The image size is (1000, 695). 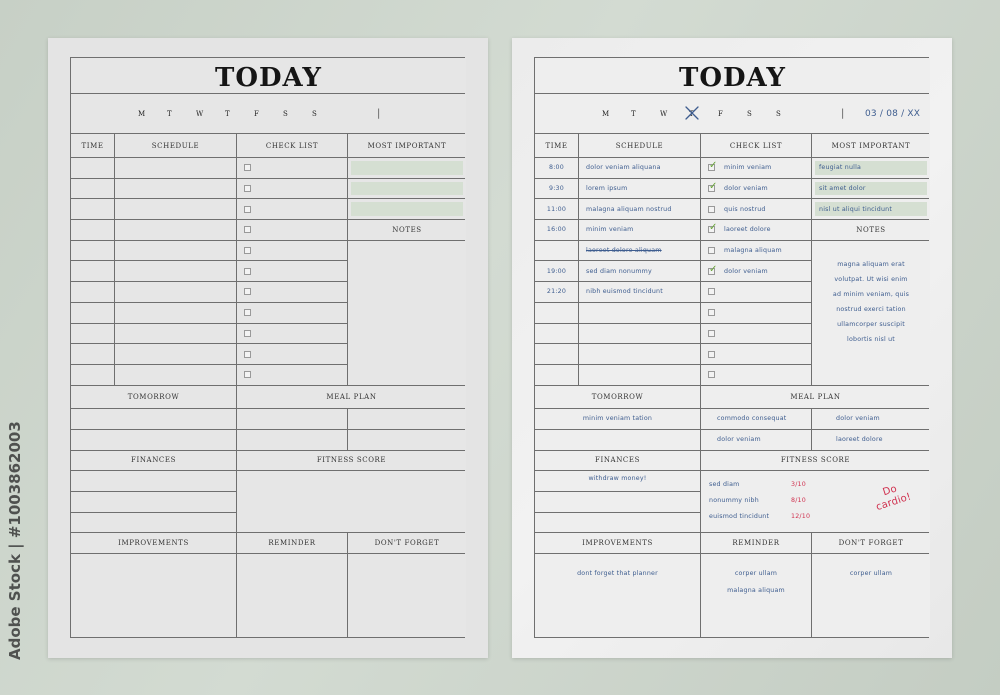 What do you see at coordinates (756, 230) in the screenshot?
I see `checklist-item: ✓ laoreet dolore` at bounding box center [756, 230].